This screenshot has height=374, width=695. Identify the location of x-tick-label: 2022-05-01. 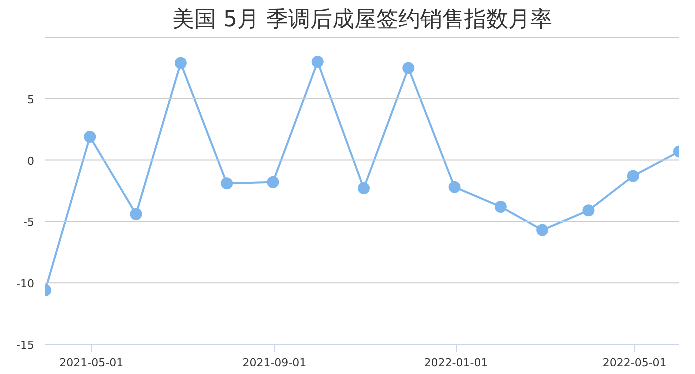
(634, 363).